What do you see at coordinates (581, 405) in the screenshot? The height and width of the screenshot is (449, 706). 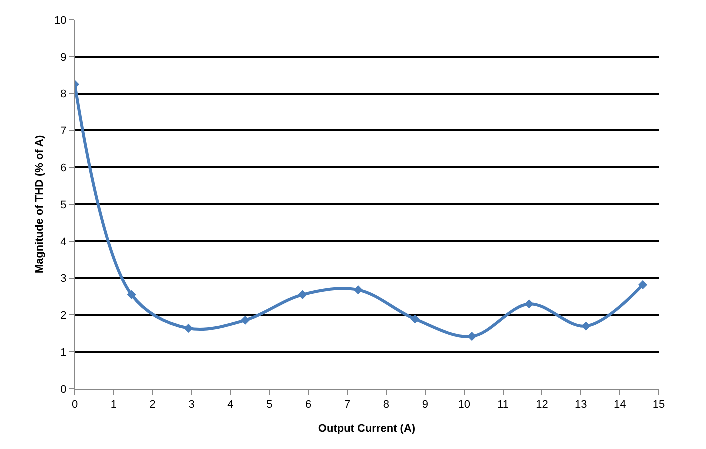 I see `x-tick-label: 13` at bounding box center [581, 405].